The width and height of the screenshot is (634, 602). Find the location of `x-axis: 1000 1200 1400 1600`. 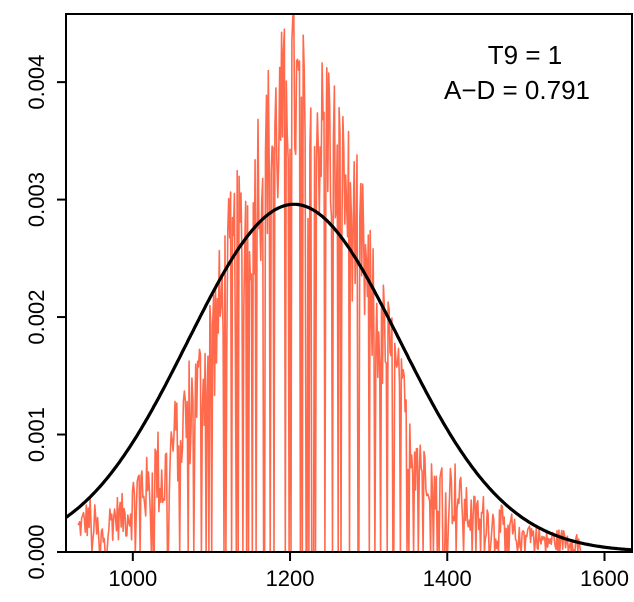

x-axis: 1000 1200 1400 1600 is located at coordinates (368, 571).